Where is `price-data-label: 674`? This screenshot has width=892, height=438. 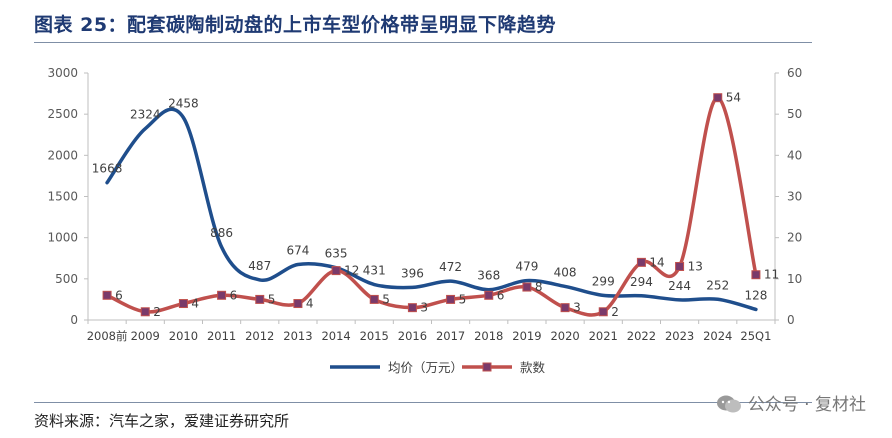 price-data-label: 674 is located at coordinates (297, 251).